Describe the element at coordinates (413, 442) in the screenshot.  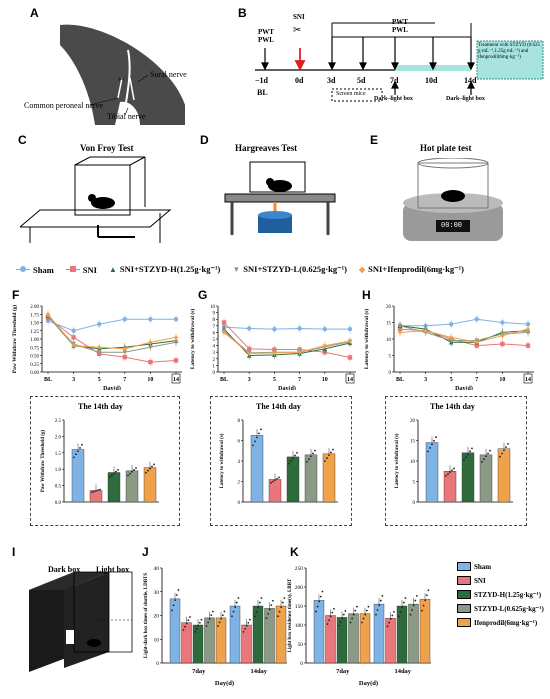
I see `y-tick-label: 15` at that location.